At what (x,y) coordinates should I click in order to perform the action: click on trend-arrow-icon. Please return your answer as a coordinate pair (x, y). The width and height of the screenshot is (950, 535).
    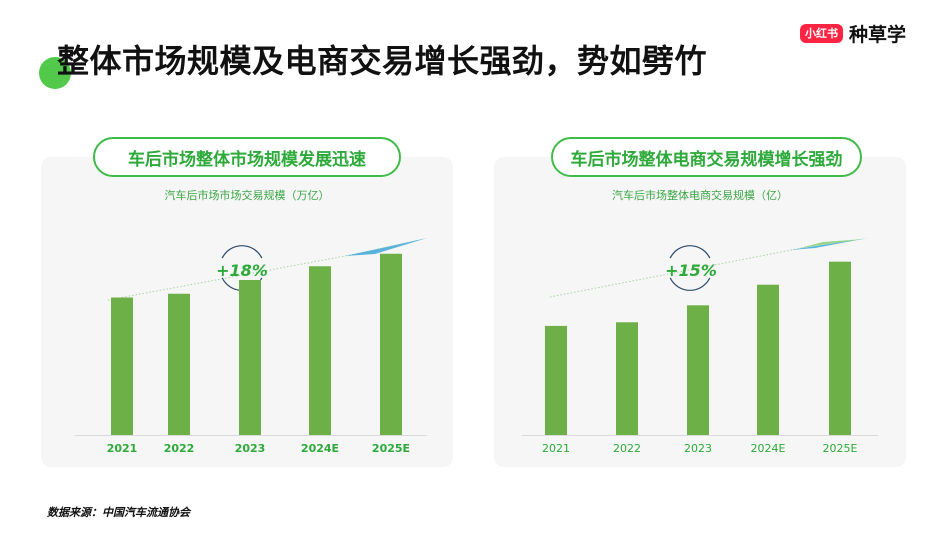
    Looking at the image, I should click on (386, 247).